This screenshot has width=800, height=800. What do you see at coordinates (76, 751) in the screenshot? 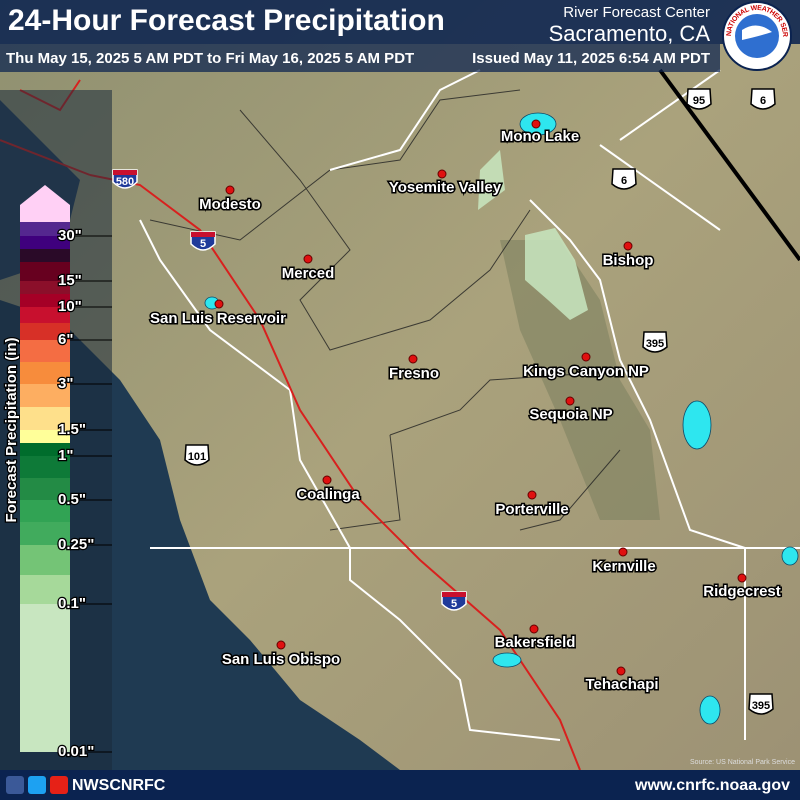
I see `legend-label: 0.01"` at bounding box center [76, 751].